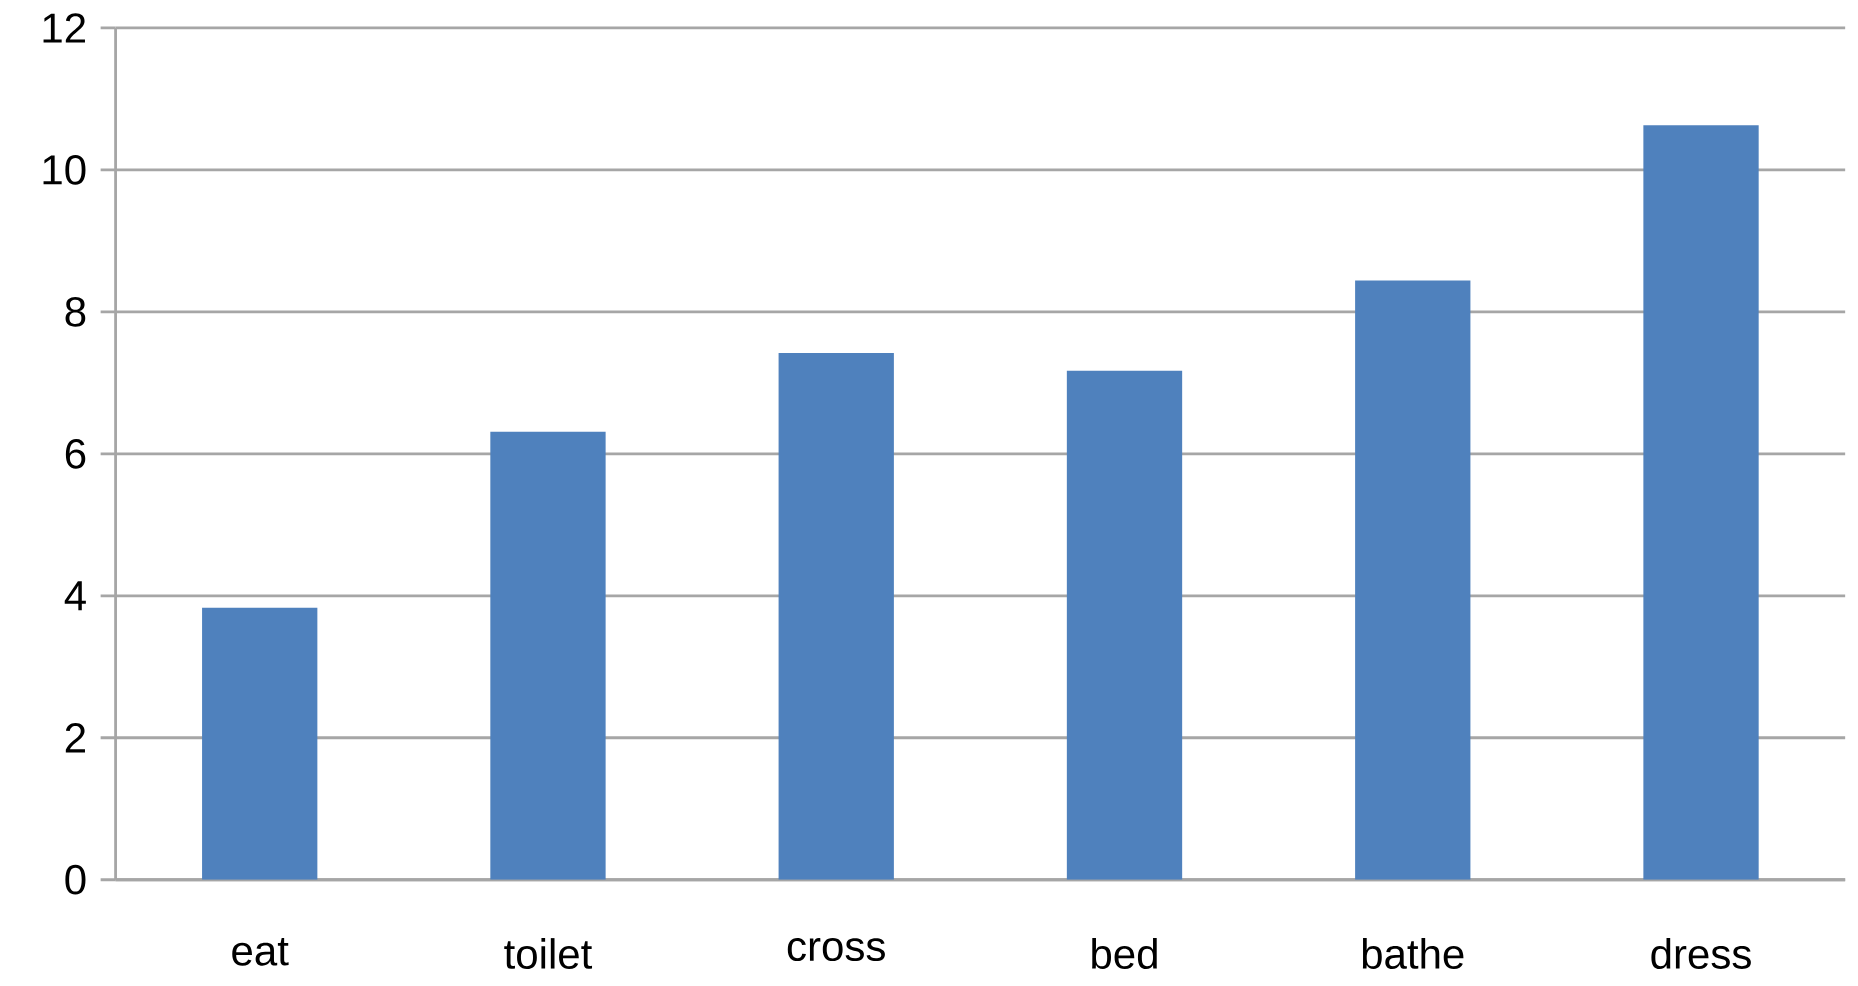  What do you see at coordinates (75, 311) in the screenshot?
I see `y-tick-label: 8` at bounding box center [75, 311].